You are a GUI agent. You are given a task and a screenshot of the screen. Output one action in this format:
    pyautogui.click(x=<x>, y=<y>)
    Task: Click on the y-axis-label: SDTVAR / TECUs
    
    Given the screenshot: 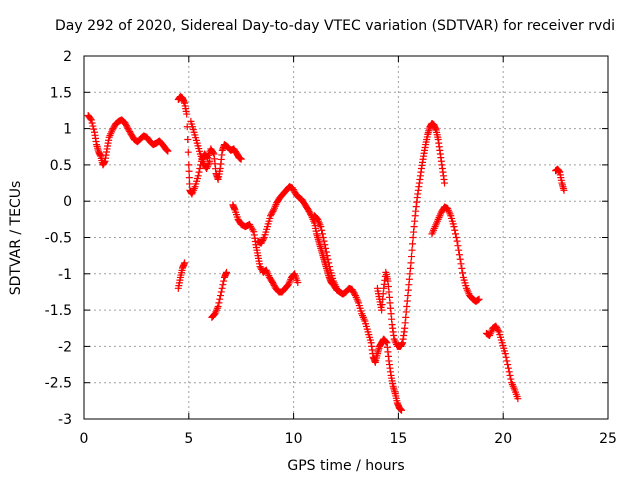 What is the action you would take?
    pyautogui.click(x=16, y=238)
    